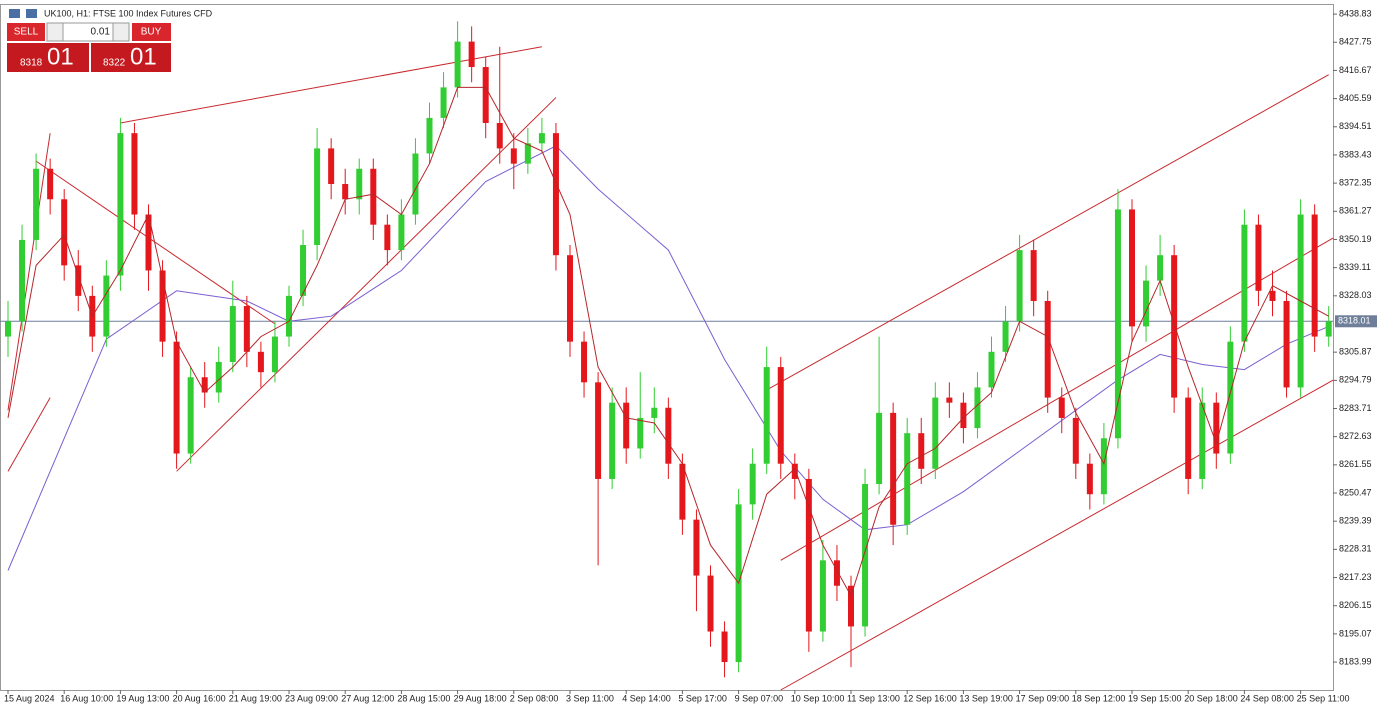 The width and height of the screenshot is (1382, 710). I want to click on x-tick-label: 18 Sep 12:00, so click(1099, 698).